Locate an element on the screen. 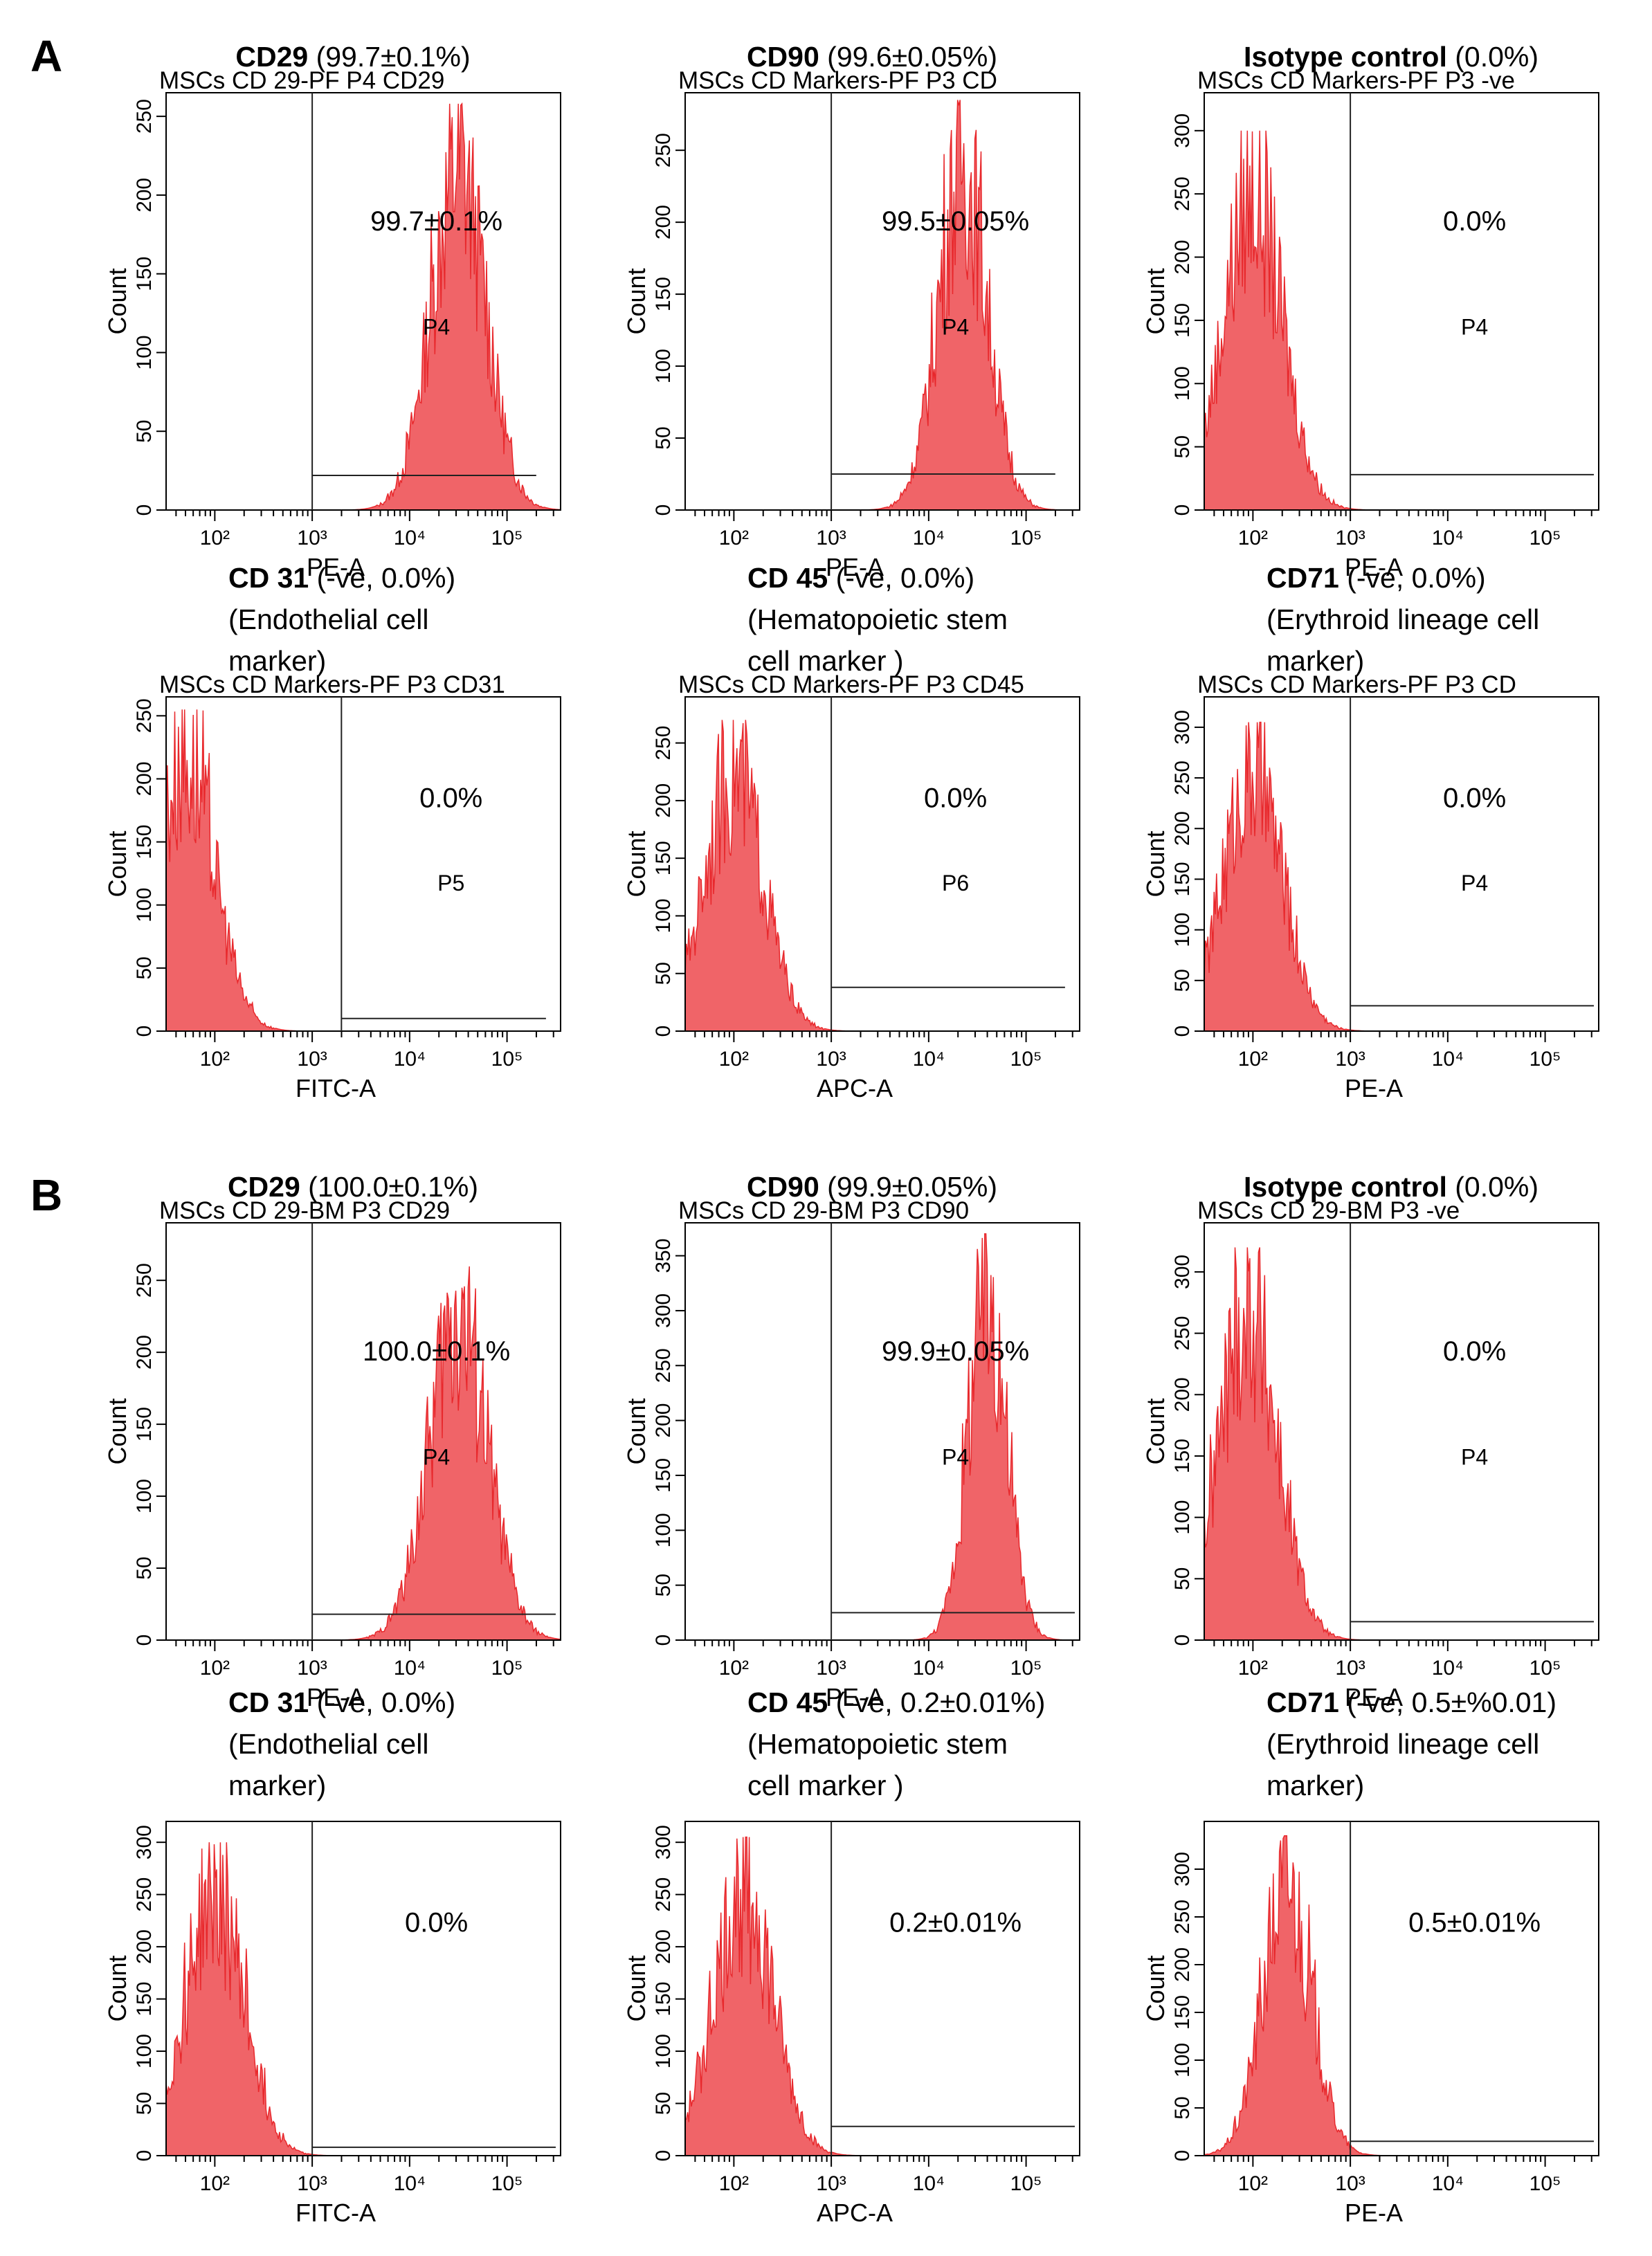 The height and width of the screenshot is (2256, 1652). heading-line: (Erythroid lineage cell is located at coordinates (1403, 1744).